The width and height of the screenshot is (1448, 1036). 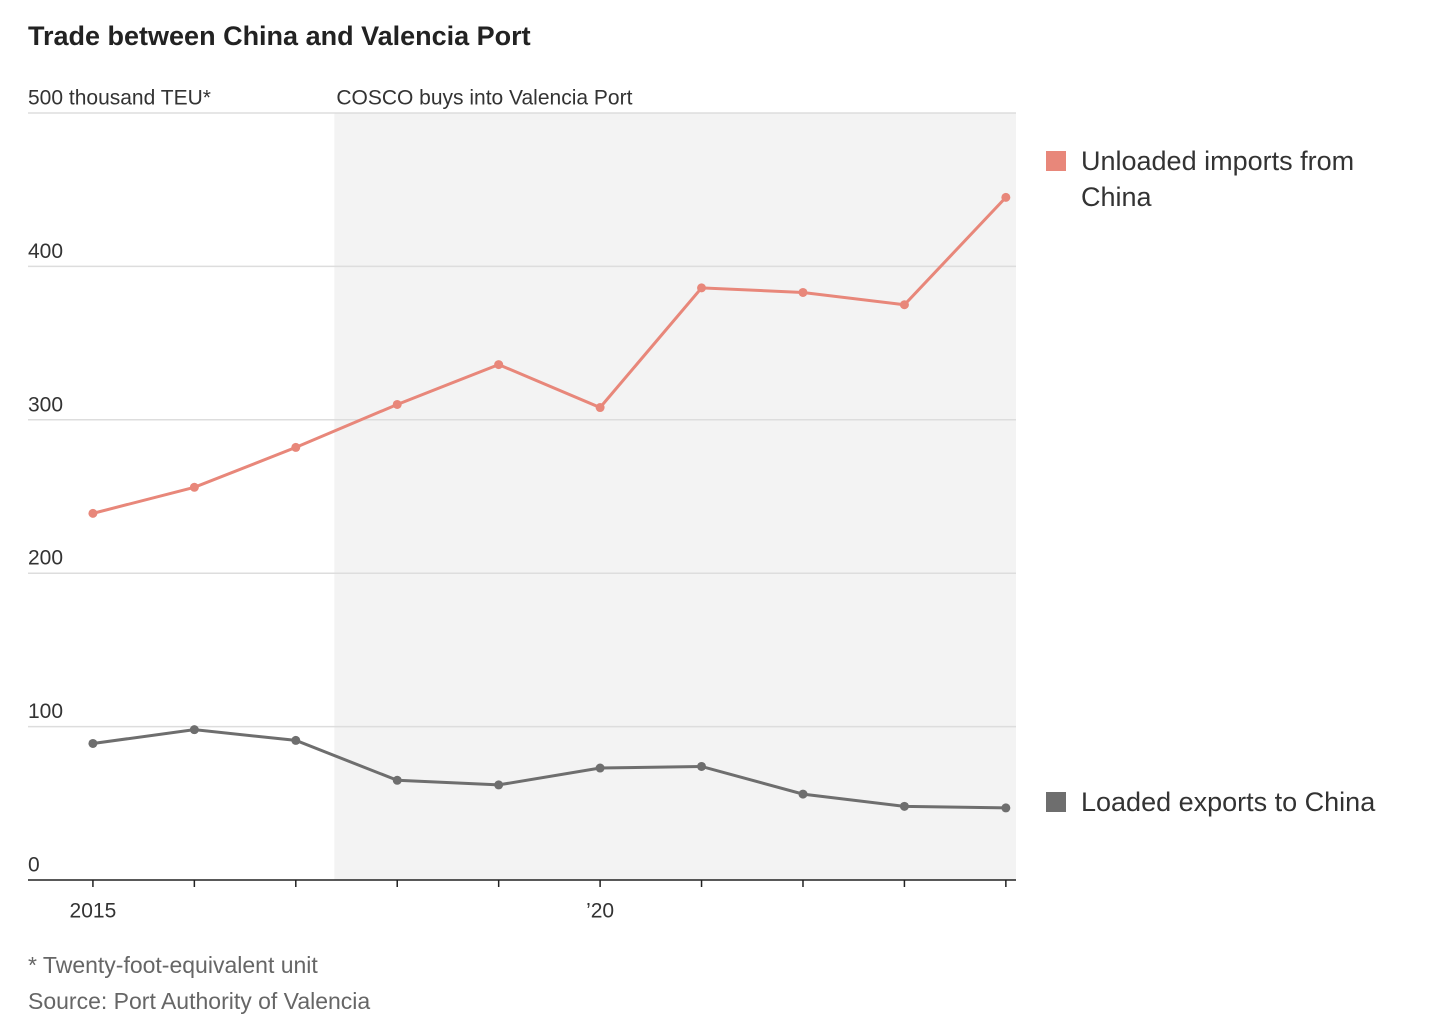 I want to click on chart-title: Trade between China and Valencia Port, so click(x=279, y=36).